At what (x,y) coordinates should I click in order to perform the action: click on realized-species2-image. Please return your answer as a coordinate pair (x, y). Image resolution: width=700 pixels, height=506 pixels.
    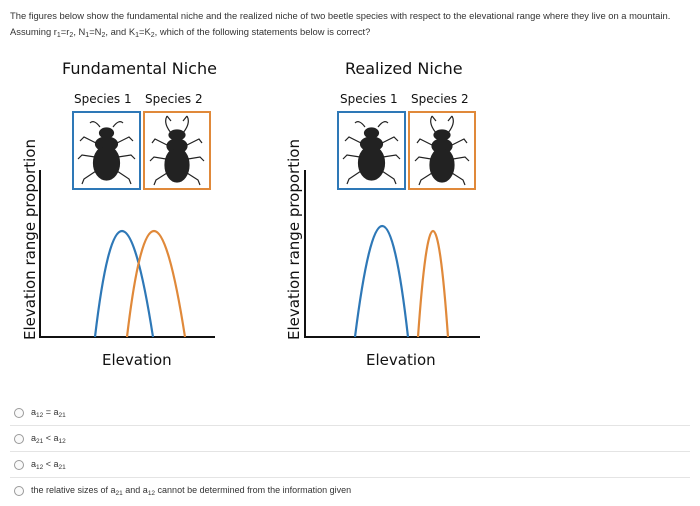
    Looking at the image, I should click on (442, 150).